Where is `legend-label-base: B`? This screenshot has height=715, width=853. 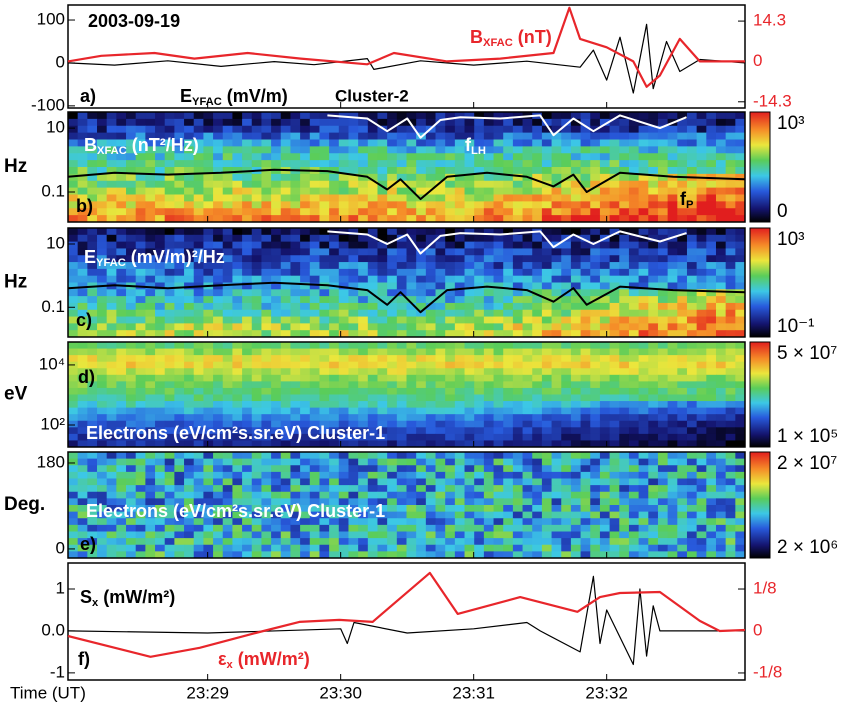
legend-label-base: B is located at coordinates (476, 37).